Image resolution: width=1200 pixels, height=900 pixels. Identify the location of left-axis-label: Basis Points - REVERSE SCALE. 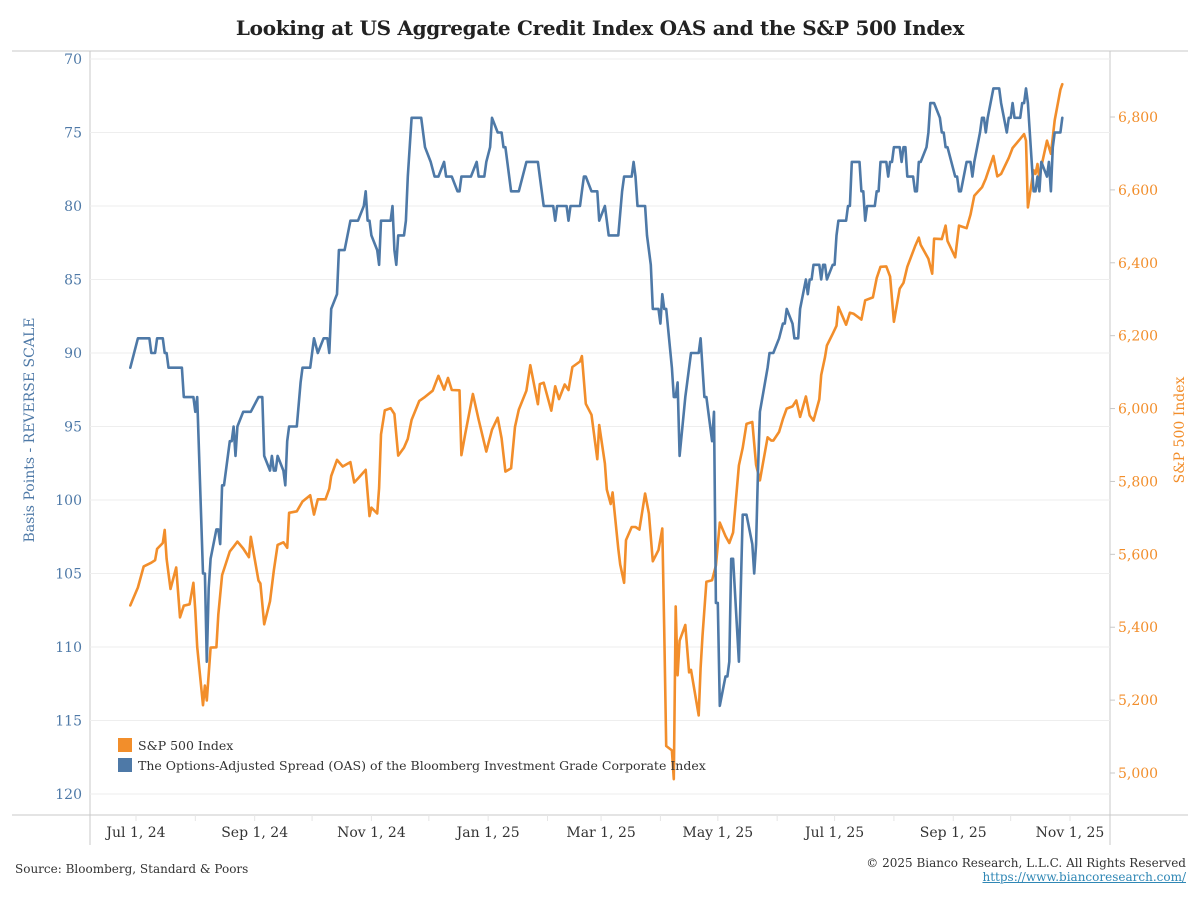
(30, 430).